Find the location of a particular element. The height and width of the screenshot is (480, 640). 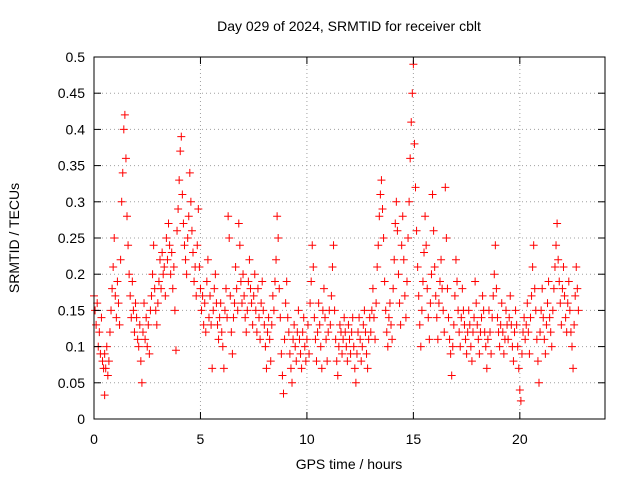

y-tick-label: 0.5 is located at coordinates (76, 57).